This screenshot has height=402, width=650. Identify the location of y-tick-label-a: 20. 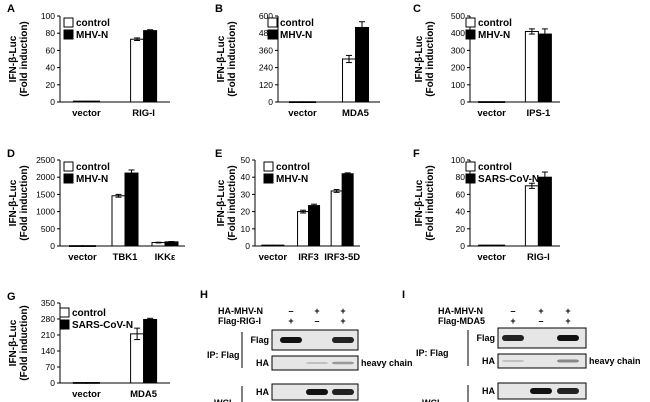
(51, 85).